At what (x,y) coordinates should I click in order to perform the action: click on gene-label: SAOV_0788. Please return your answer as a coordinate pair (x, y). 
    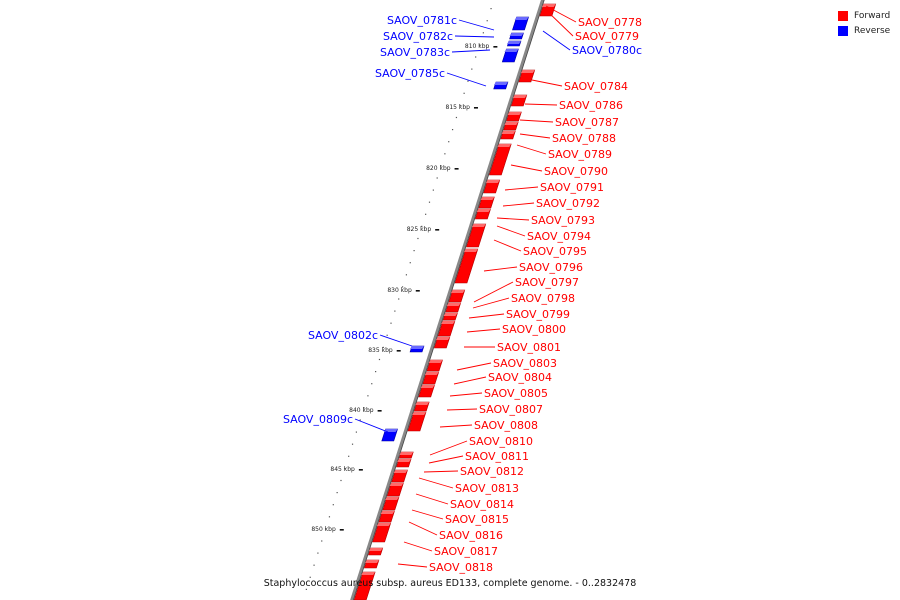
    Looking at the image, I should click on (584, 138).